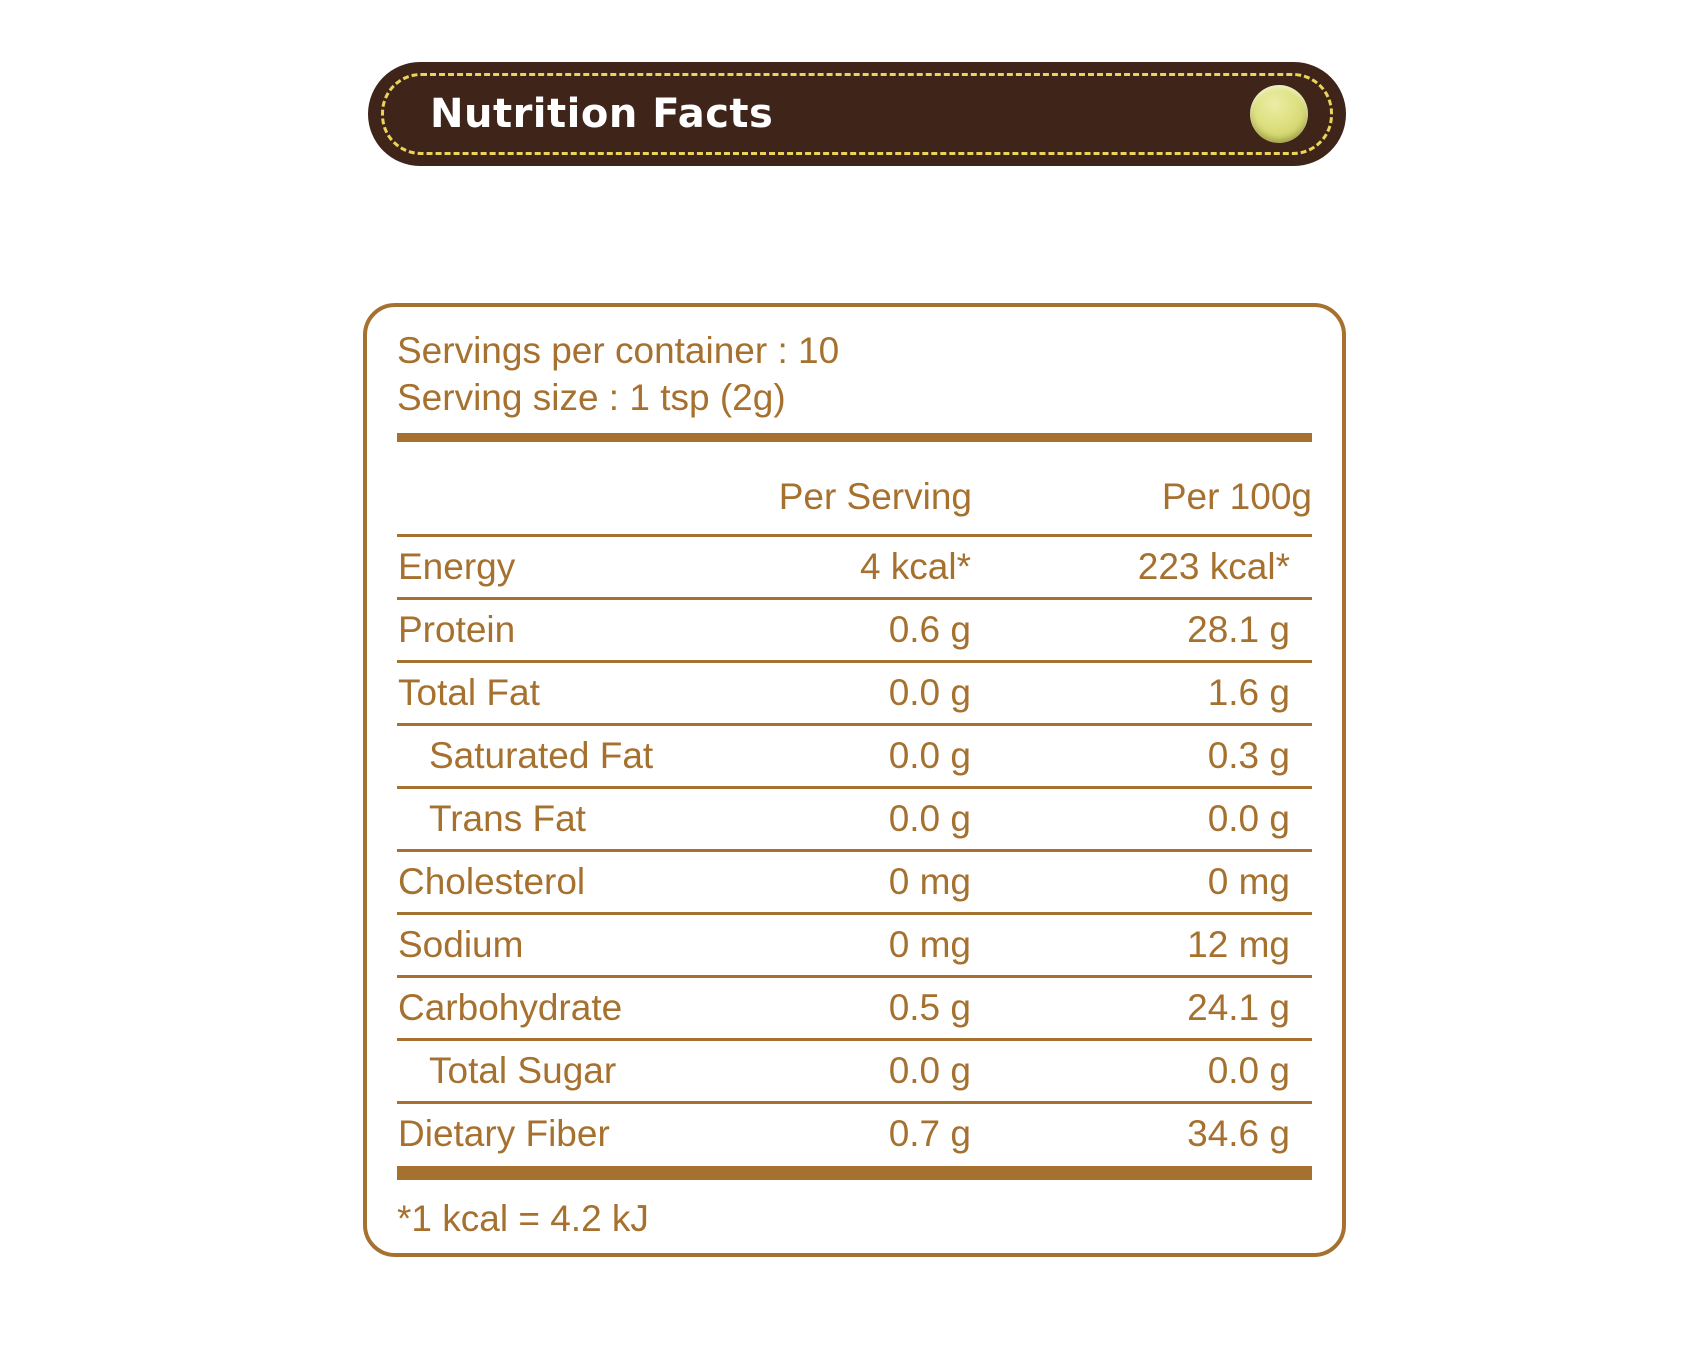 Image resolution: width=1700 pixels, height=1354 pixels. I want to click on per-100g-value: 34.6 g, so click(1238, 1133).